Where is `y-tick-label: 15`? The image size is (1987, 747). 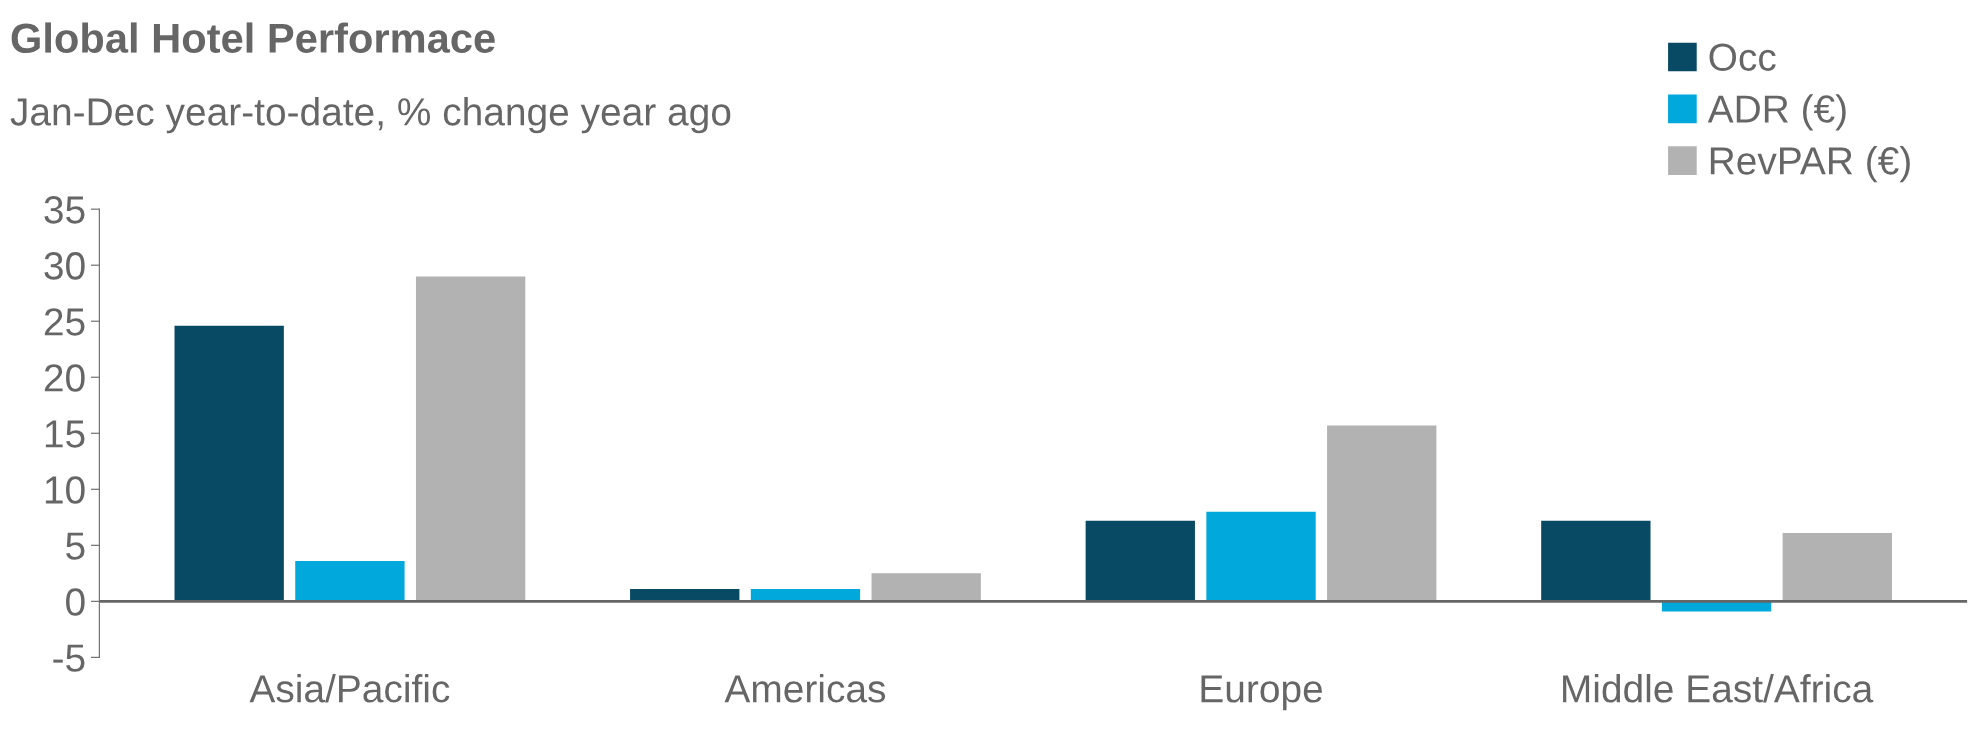
y-tick-label: 15 is located at coordinates (65, 434).